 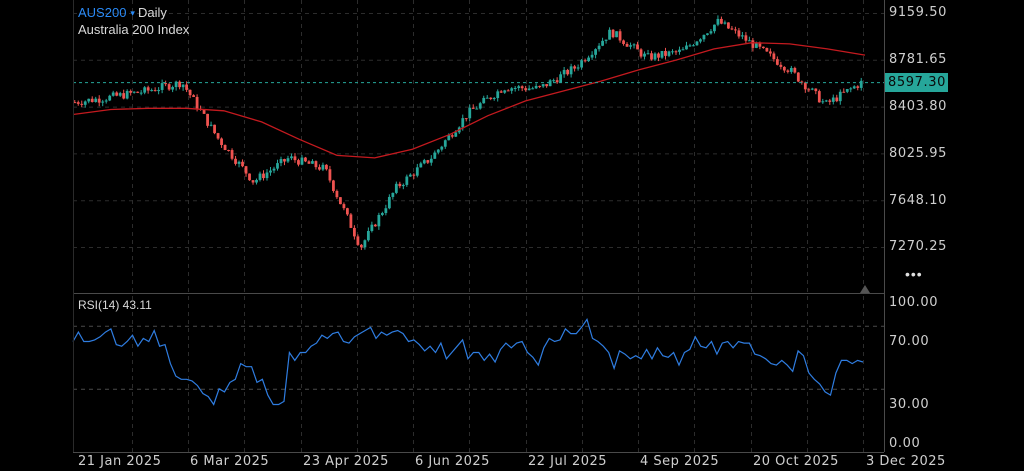 I want to click on price-tick: 8781.65, so click(x=918, y=59).